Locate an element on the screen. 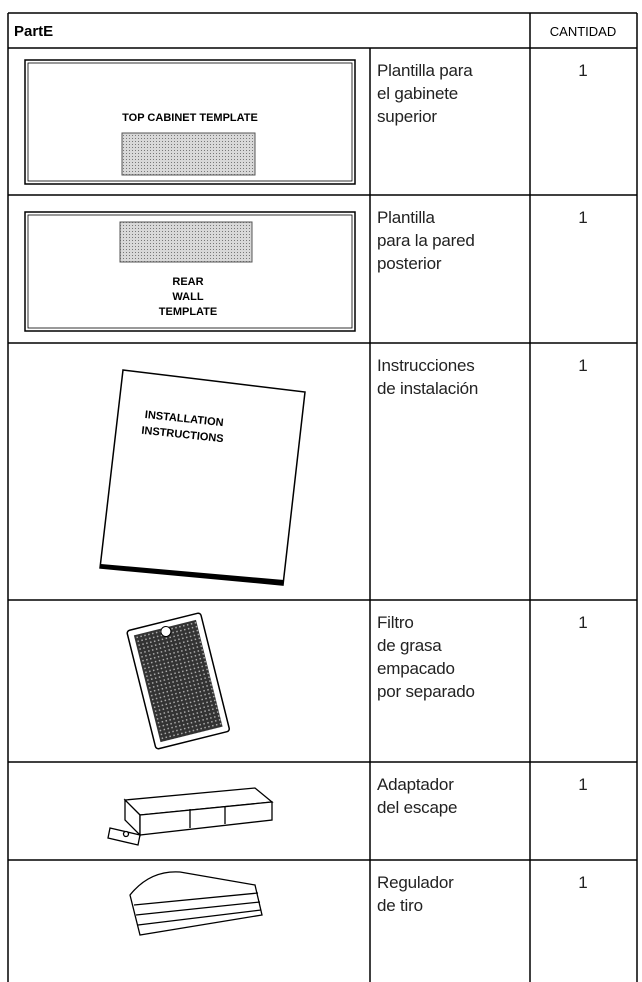 This screenshot has height=982, width=642. grease-filter is located at coordinates (178, 681).